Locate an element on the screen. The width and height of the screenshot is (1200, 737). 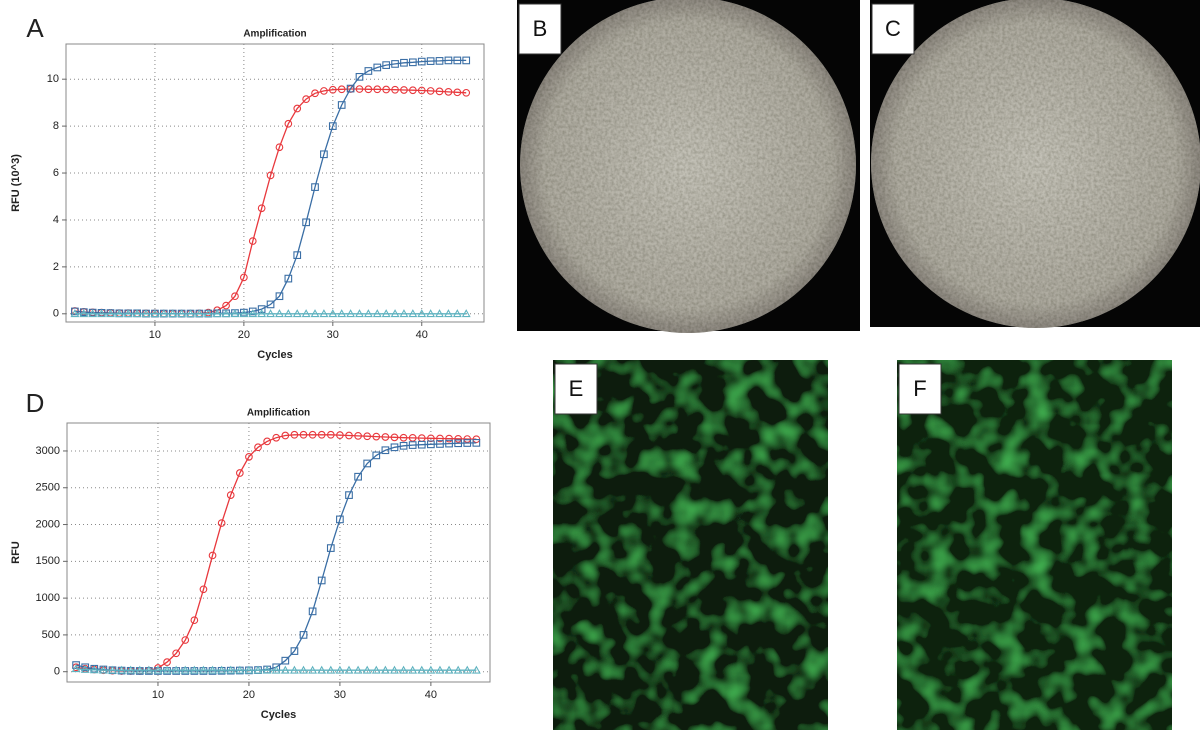
y-axis-label: RFU (10^3) is located at coordinates (16, 183).